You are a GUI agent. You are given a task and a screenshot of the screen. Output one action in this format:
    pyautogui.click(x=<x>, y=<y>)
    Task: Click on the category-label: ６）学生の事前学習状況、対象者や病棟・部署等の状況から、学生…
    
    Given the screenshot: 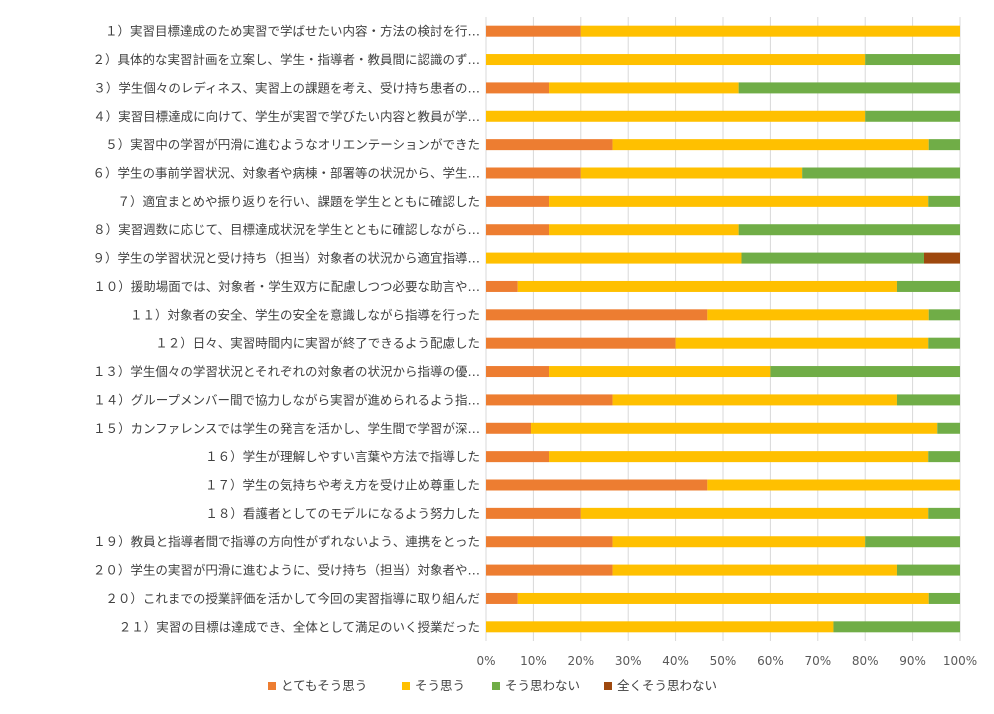 What is the action you would take?
    pyautogui.click(x=286, y=173)
    